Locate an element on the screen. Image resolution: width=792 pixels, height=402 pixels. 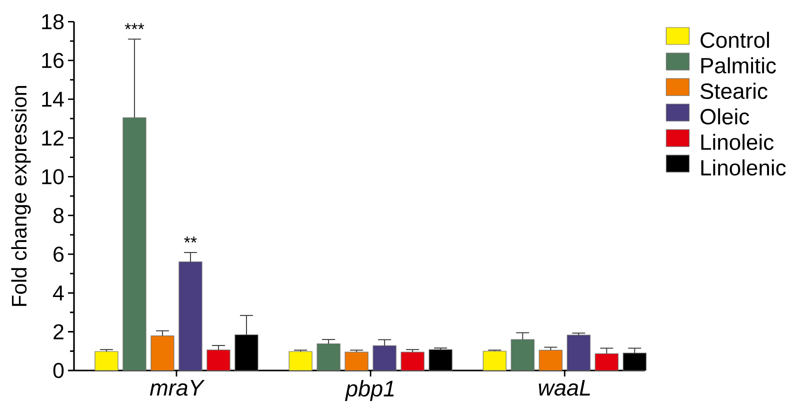
y-tick-label: 18 is located at coordinates (53, 22).